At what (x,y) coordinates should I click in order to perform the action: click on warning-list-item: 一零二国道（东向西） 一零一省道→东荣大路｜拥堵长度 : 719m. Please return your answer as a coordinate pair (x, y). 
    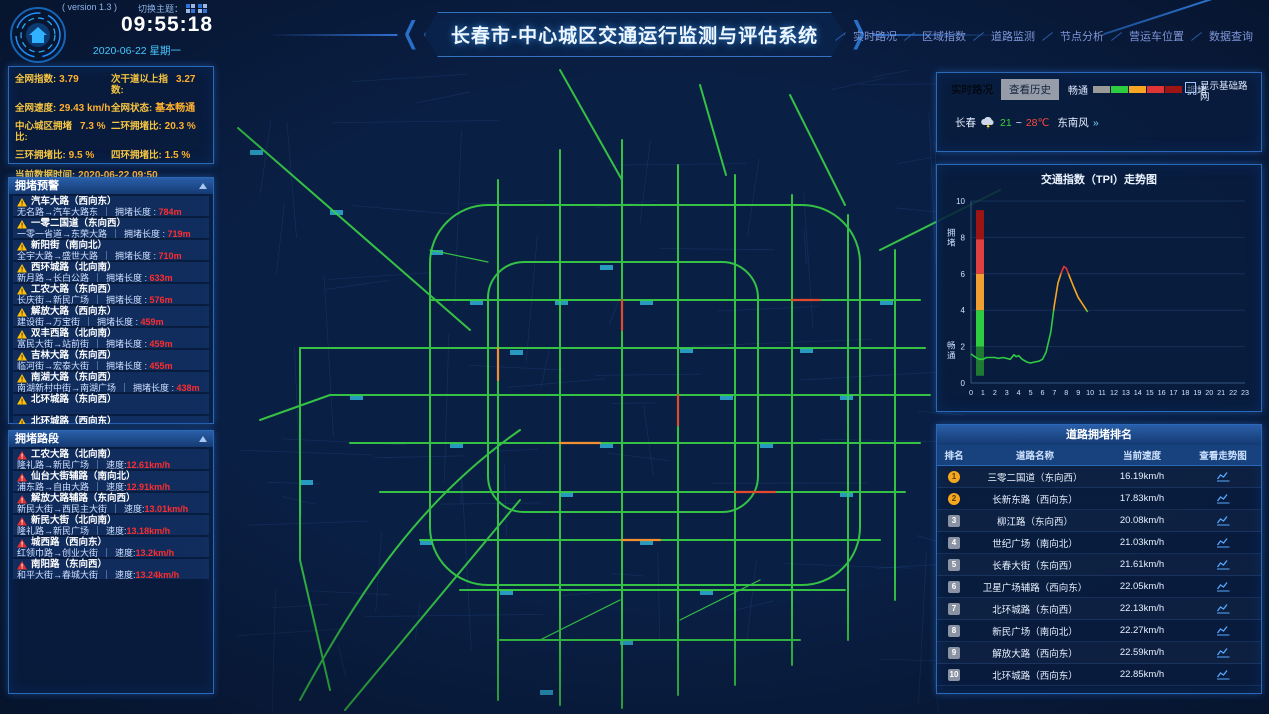
    Looking at the image, I should click on (111, 228).